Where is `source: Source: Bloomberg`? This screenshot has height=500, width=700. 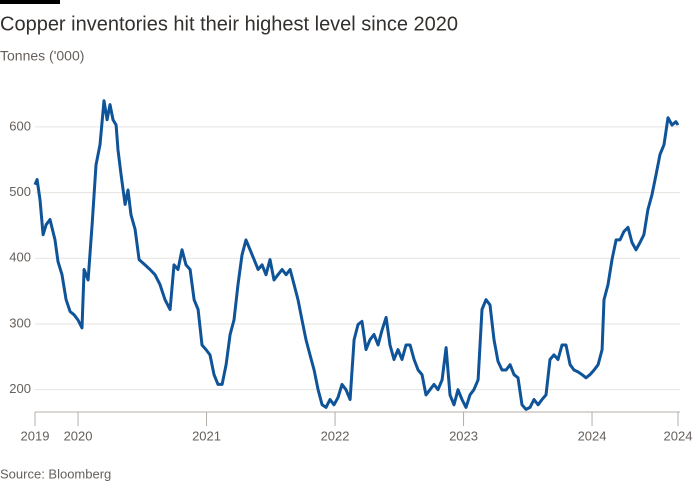
source: Source: Bloomberg is located at coordinates (55, 473).